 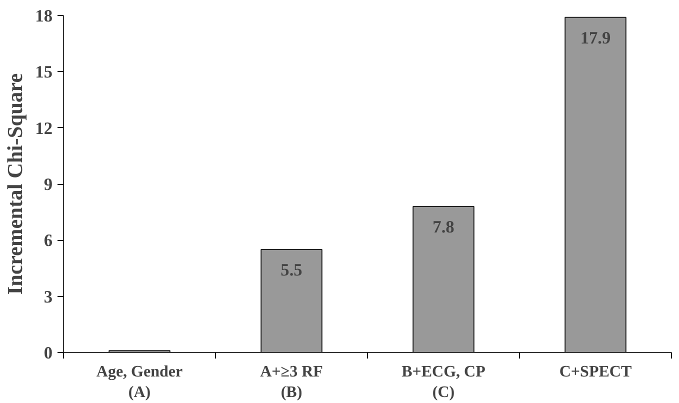 I want to click on x-tick-label: B+ECG, CP (C), so click(x=444, y=382).